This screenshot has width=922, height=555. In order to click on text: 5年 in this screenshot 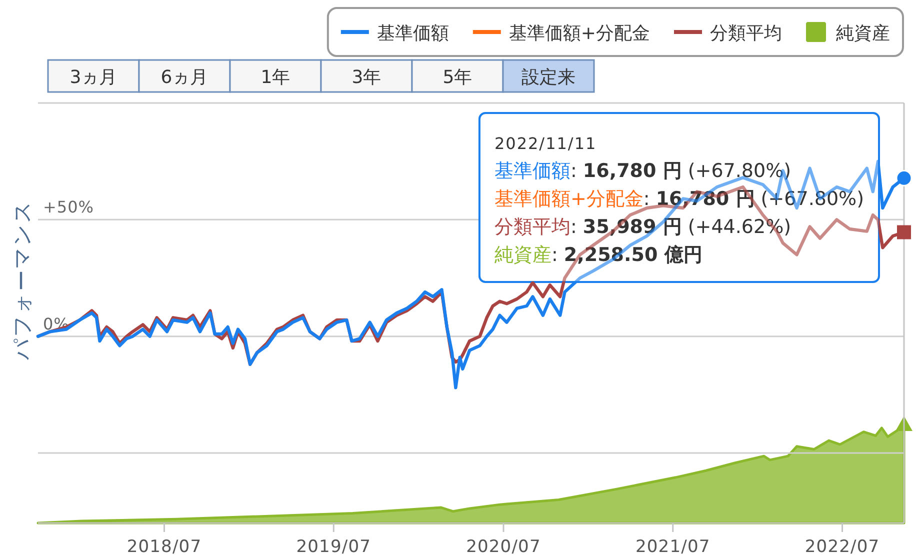, I will do `click(457, 77)`.